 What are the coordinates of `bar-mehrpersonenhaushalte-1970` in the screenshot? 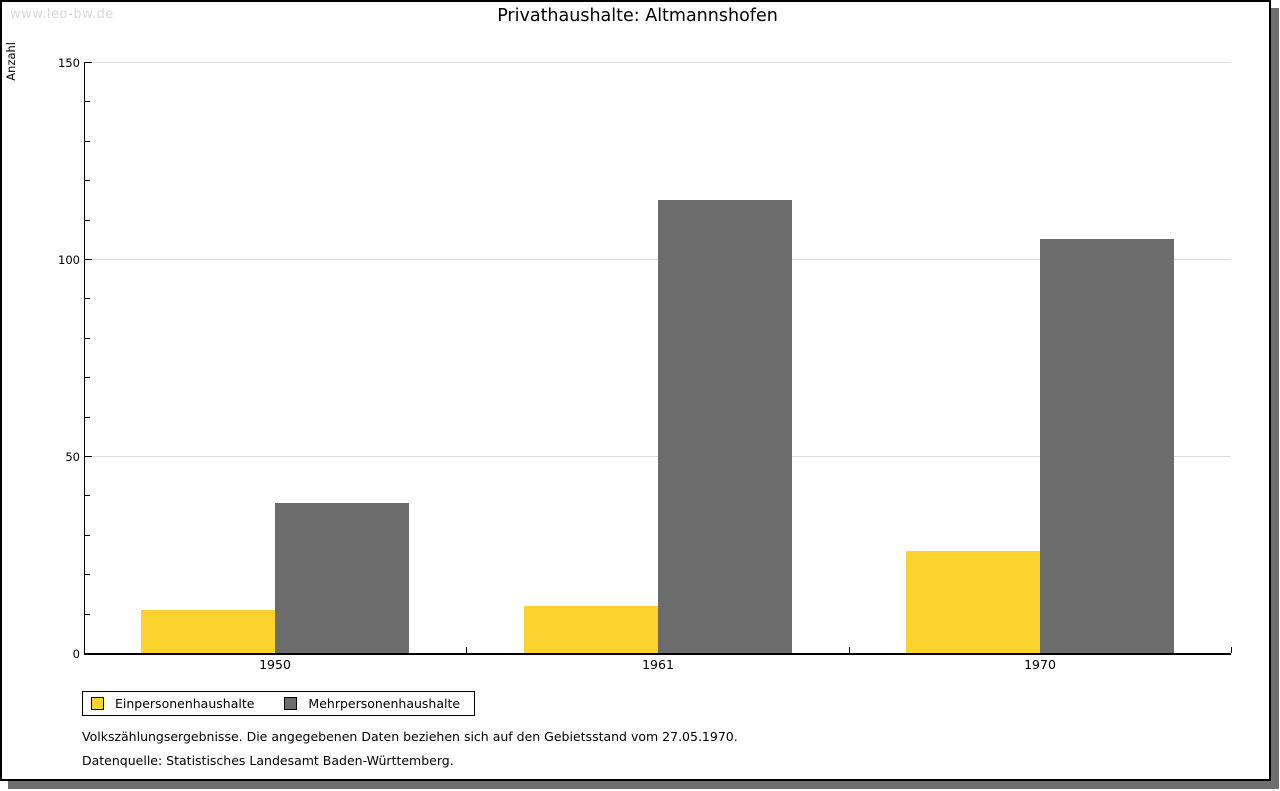 It's located at (1107, 446).